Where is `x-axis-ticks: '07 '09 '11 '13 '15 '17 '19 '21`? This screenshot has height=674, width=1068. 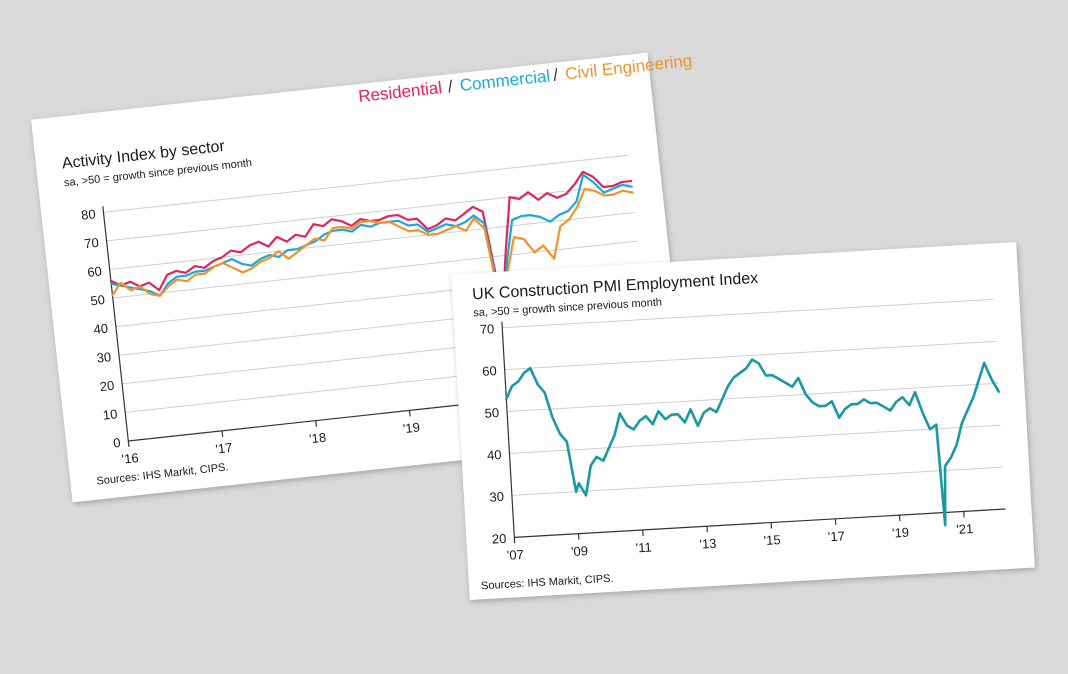 x-axis-ticks: '07 '09 '11 '13 '15 '17 '19 '21 is located at coordinates (740, 537).